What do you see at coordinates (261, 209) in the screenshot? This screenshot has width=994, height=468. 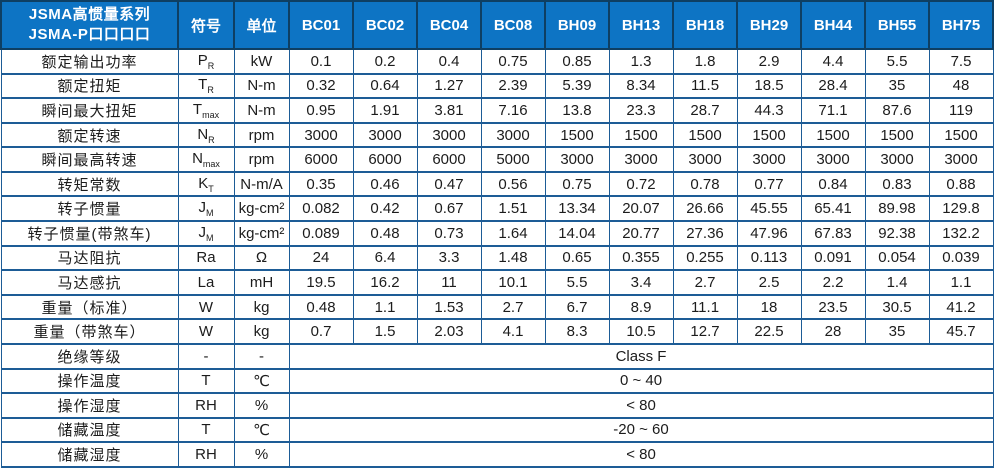 I see `unit-cell: kg-cm²` at bounding box center [261, 209].